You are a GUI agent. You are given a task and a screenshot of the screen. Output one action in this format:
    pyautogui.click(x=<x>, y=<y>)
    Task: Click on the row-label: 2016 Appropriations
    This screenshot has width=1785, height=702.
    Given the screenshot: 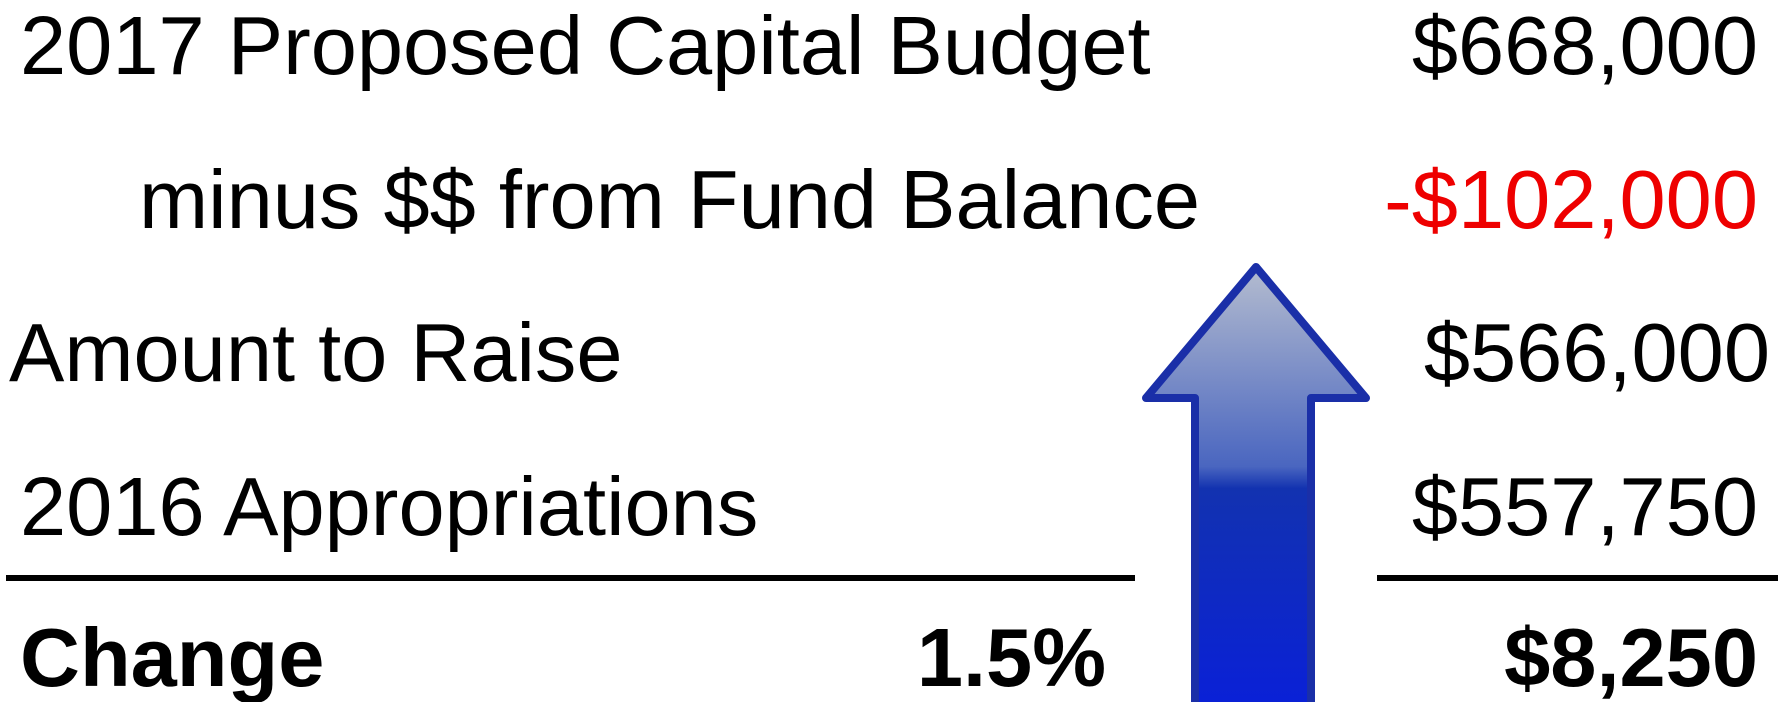 What is the action you would take?
    pyautogui.click(x=389, y=506)
    